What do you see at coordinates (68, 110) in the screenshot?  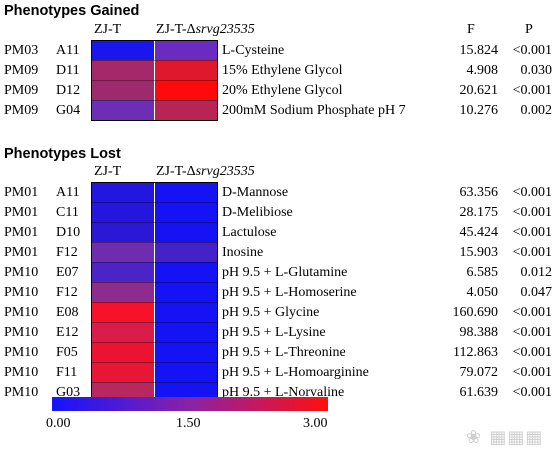 I see `row-well: G04` at bounding box center [68, 110].